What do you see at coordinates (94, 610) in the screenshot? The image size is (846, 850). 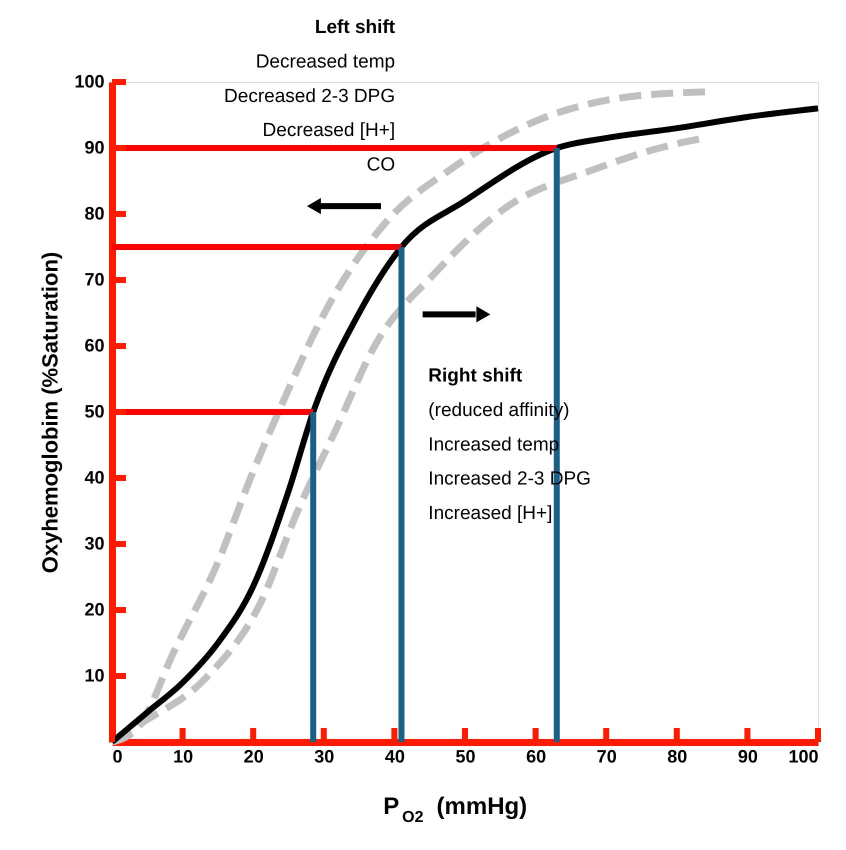 I see `y-tick-label: 20` at bounding box center [94, 610].